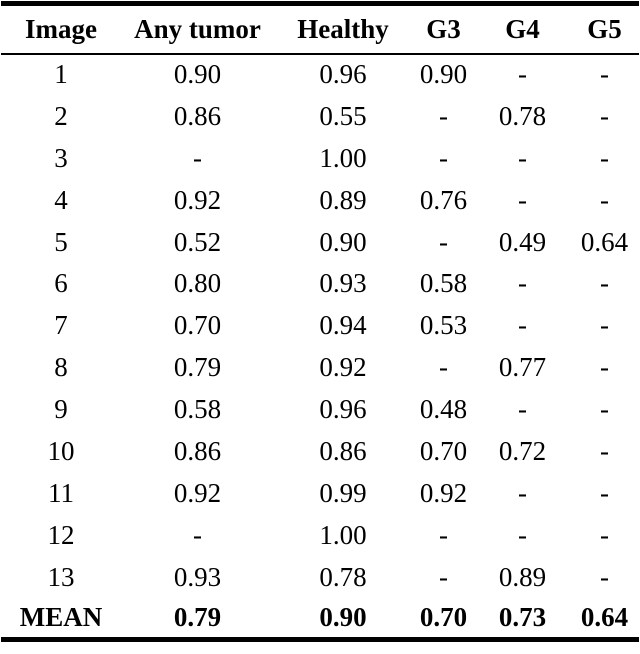 This screenshot has width=640, height=654. Describe the element at coordinates (604, 28) in the screenshot. I see `header-cell-g5: G5` at that location.